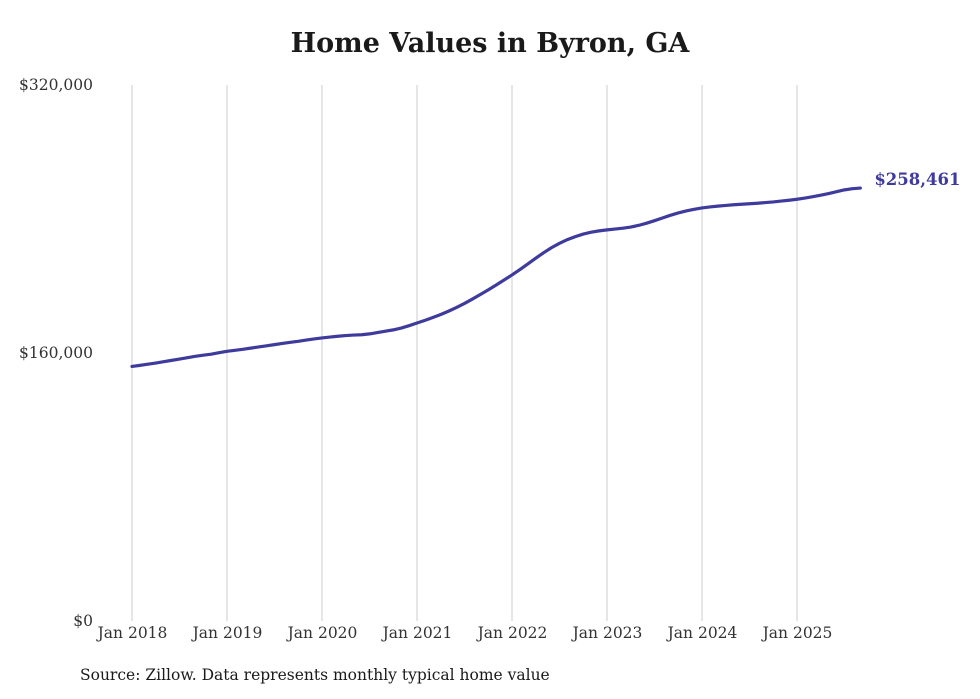  I want to click on y-axis-label: $0, so click(83, 621).